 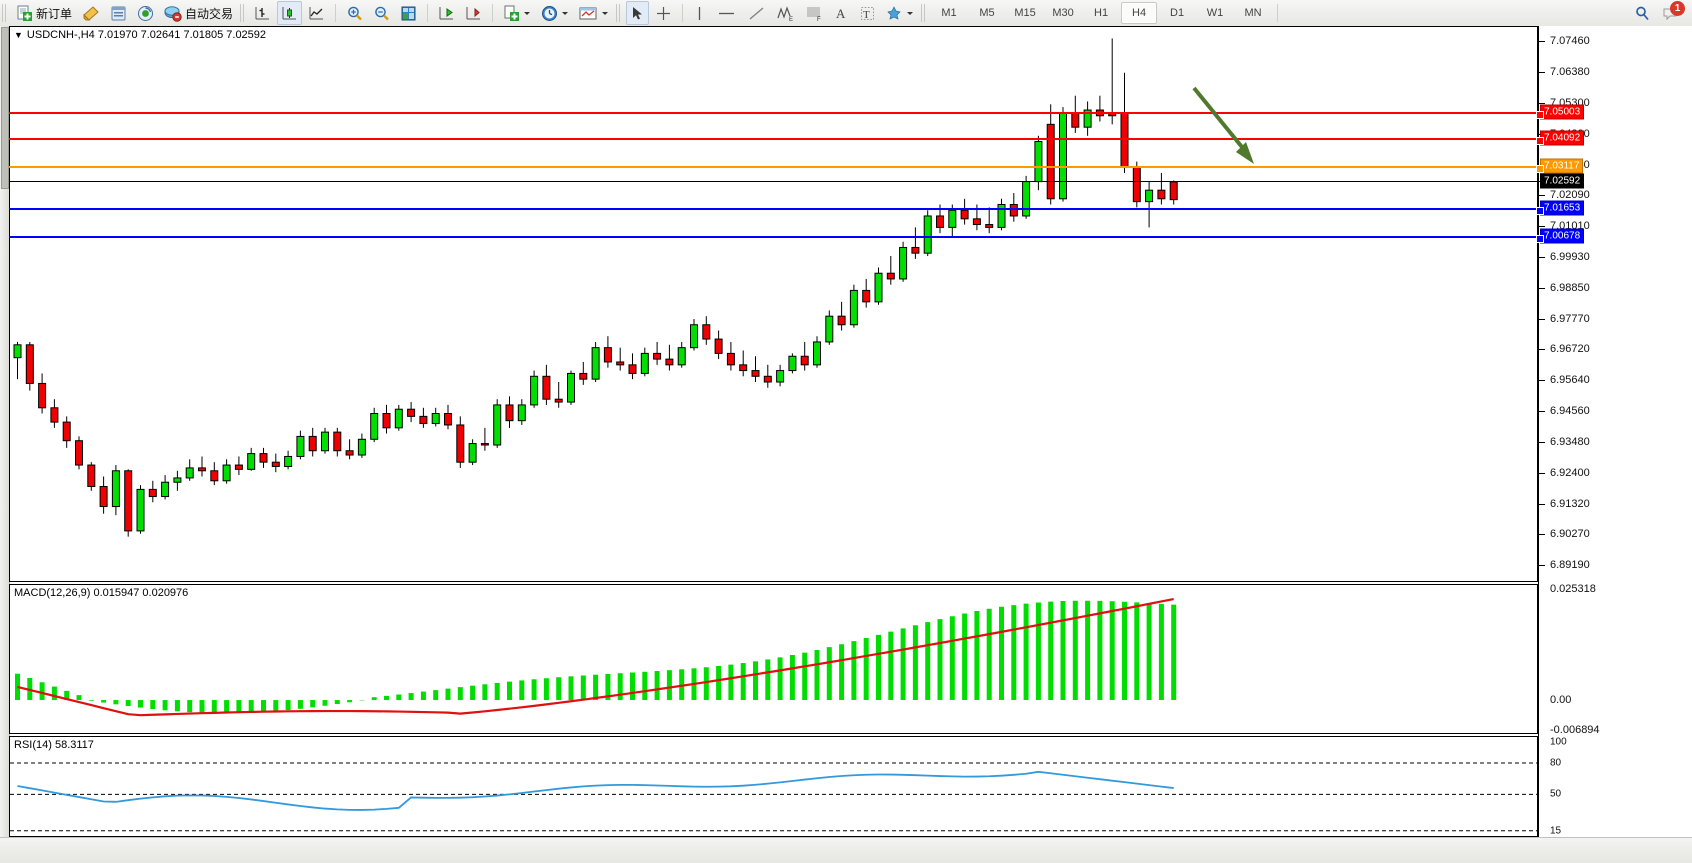 I want to click on timeframe-m30: M30, so click(x=1063, y=13).